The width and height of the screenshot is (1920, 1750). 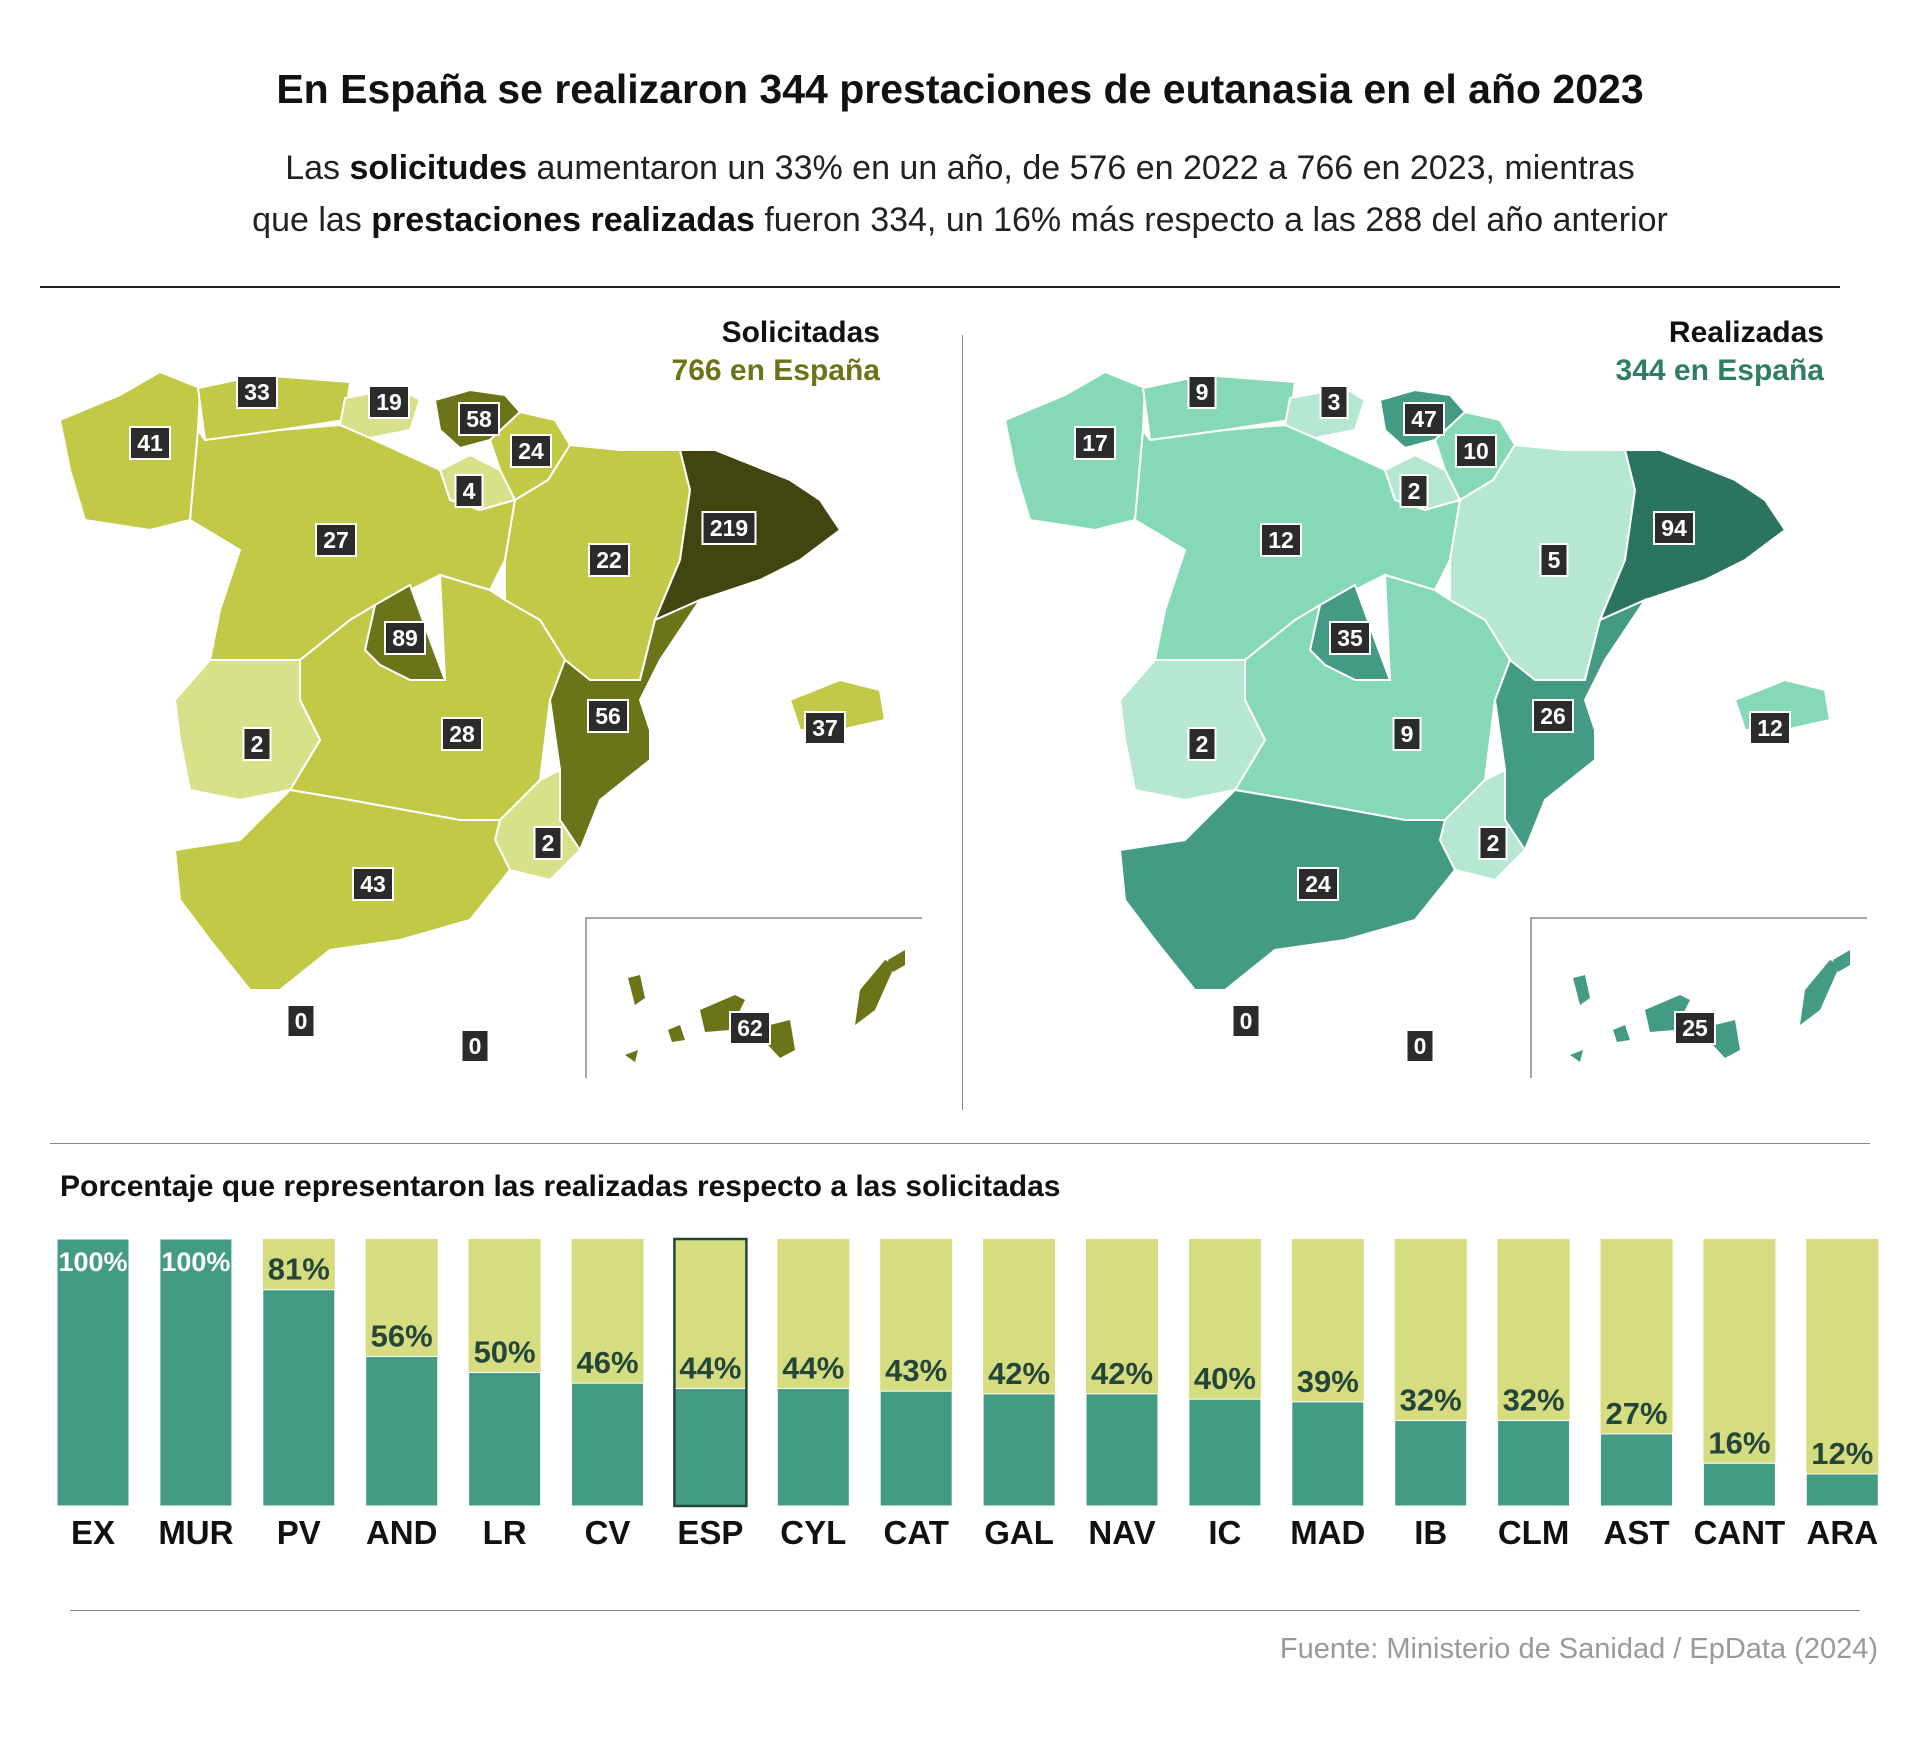 I want to click on bar-category-nav: NAV, so click(x=1121, y=1532).